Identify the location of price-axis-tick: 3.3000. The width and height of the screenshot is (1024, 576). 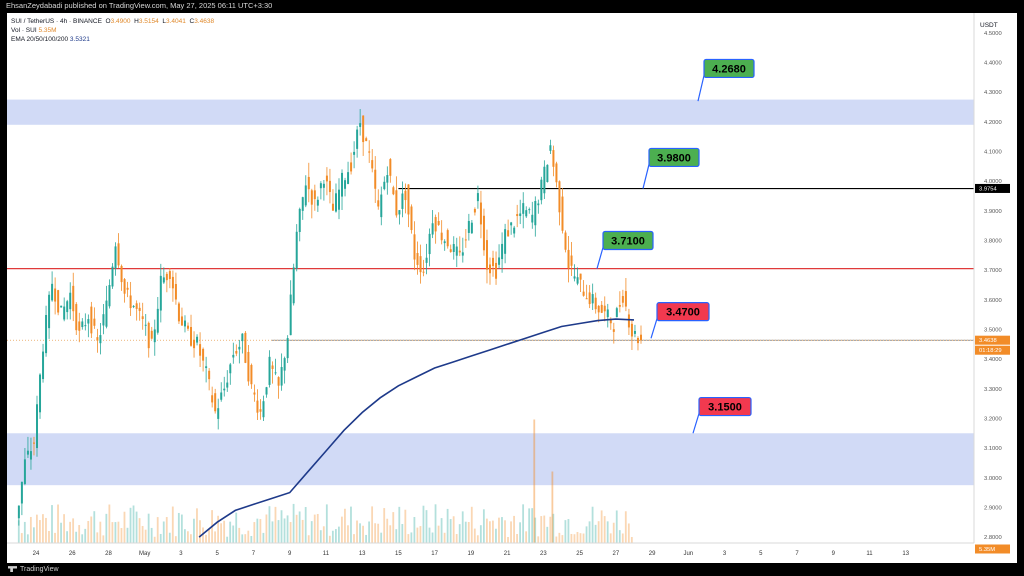
(993, 390).